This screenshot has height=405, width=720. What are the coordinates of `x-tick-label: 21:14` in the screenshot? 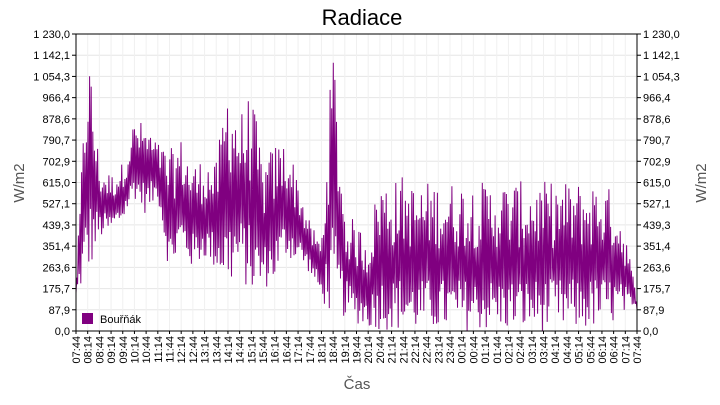 It's located at (393, 350).